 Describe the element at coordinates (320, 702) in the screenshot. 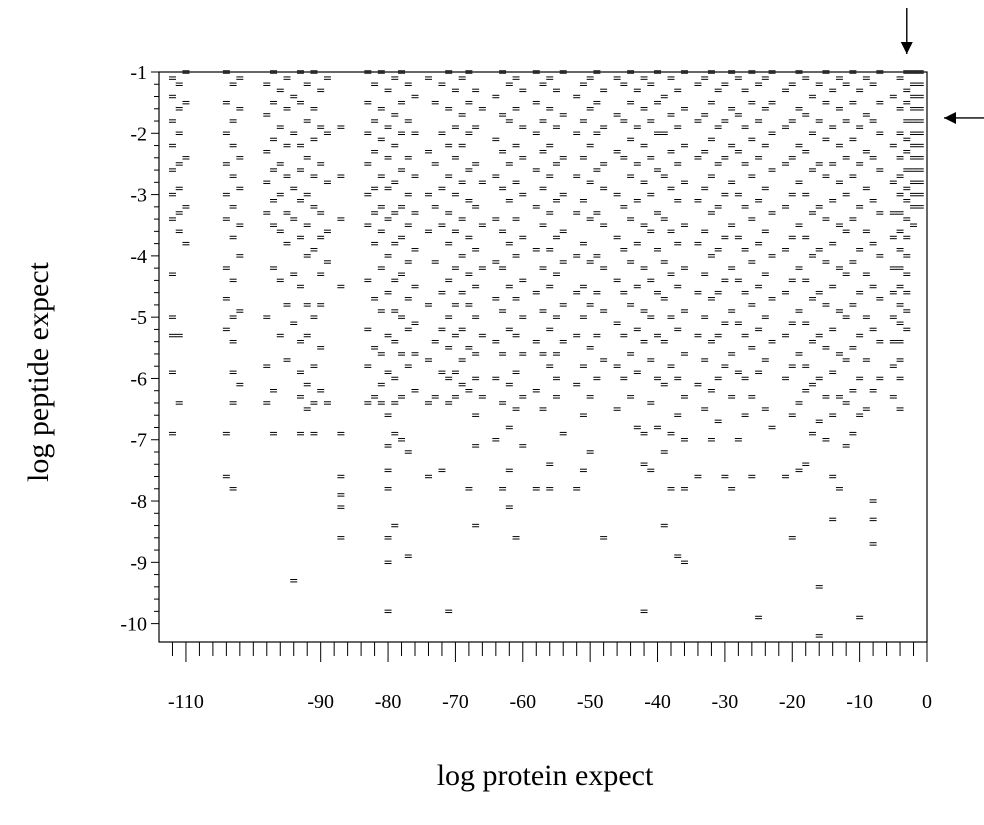

I see `x-tick-label: -90` at that location.